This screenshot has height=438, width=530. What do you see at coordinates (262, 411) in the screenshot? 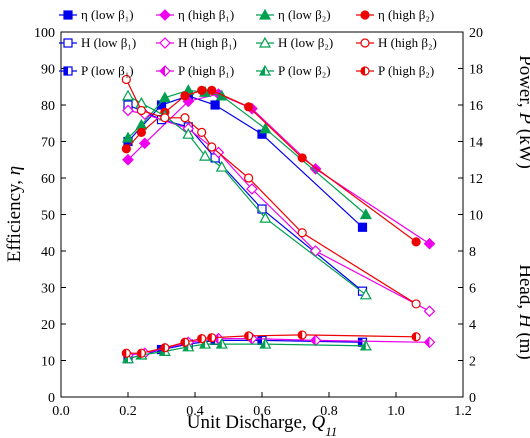
I see `x-tick-label: 0.6` at bounding box center [262, 411].